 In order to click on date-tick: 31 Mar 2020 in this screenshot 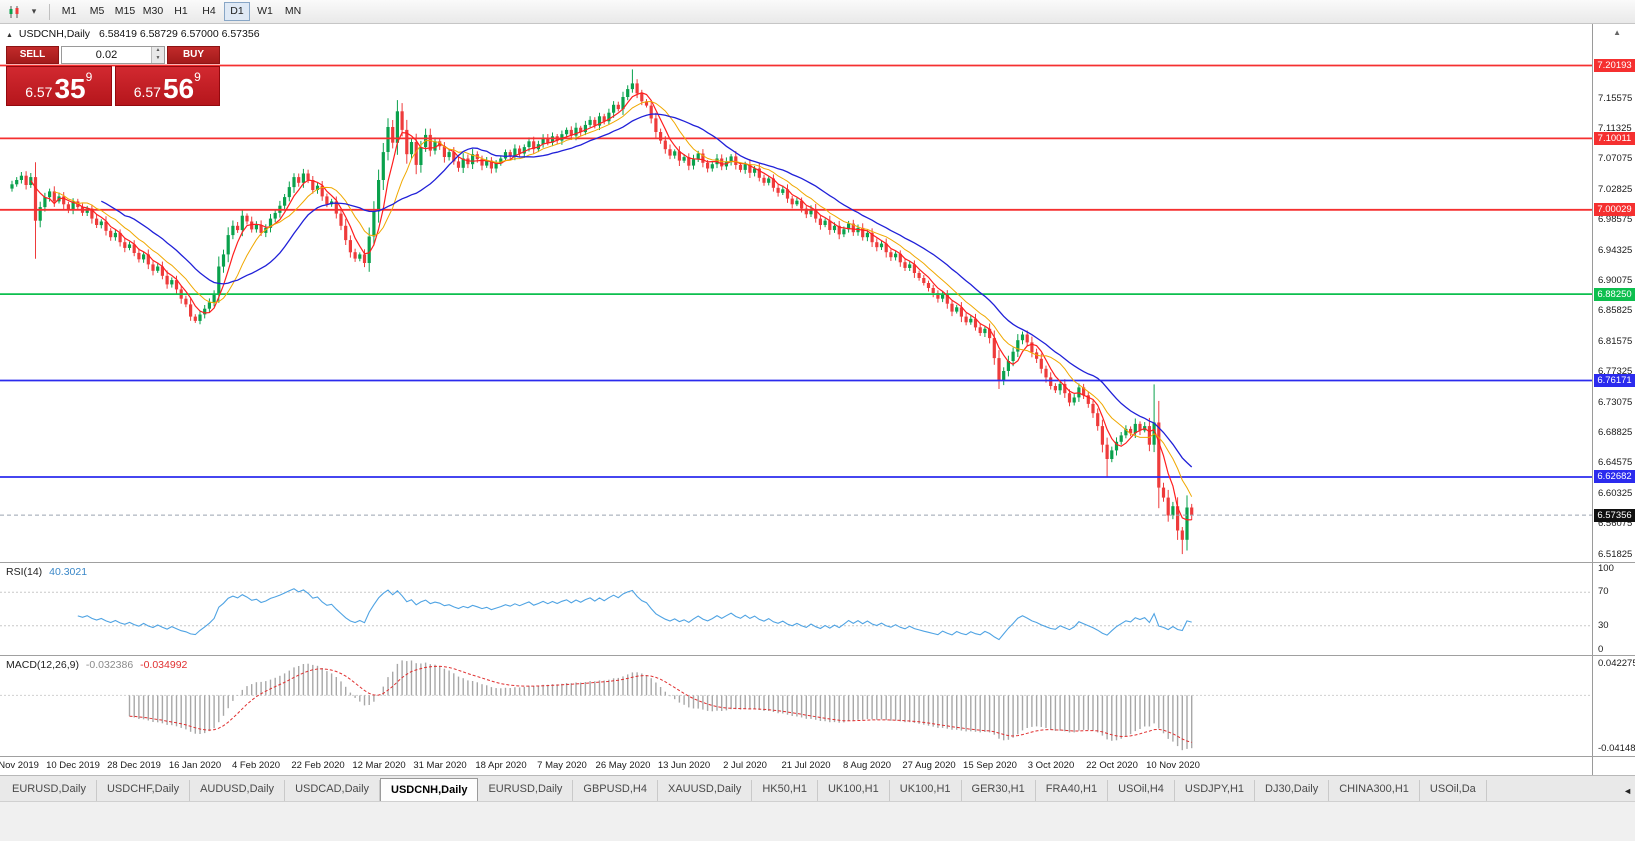, I will do `click(440, 765)`.